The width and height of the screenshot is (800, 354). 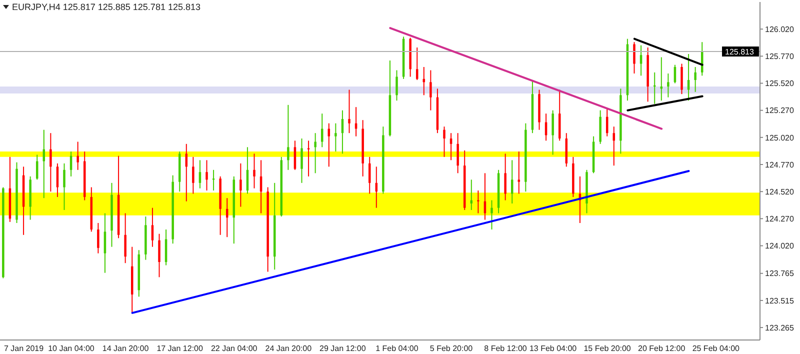 What do you see at coordinates (779, 111) in the screenshot?
I see `y-tick-label: 125.270` at bounding box center [779, 111].